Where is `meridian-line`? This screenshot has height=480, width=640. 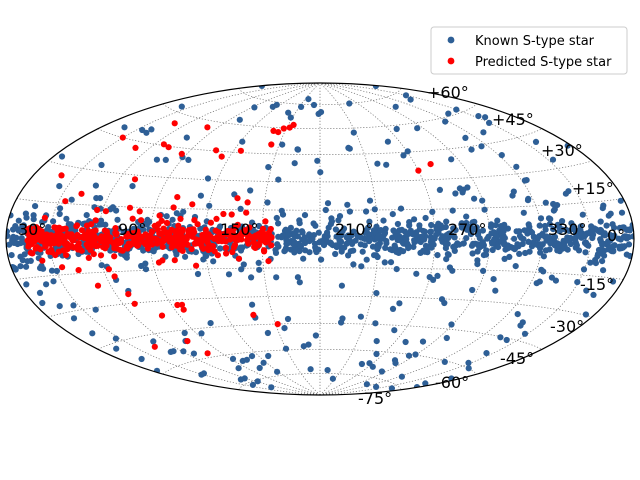
meridian-line is located at coordinates (262, 239).